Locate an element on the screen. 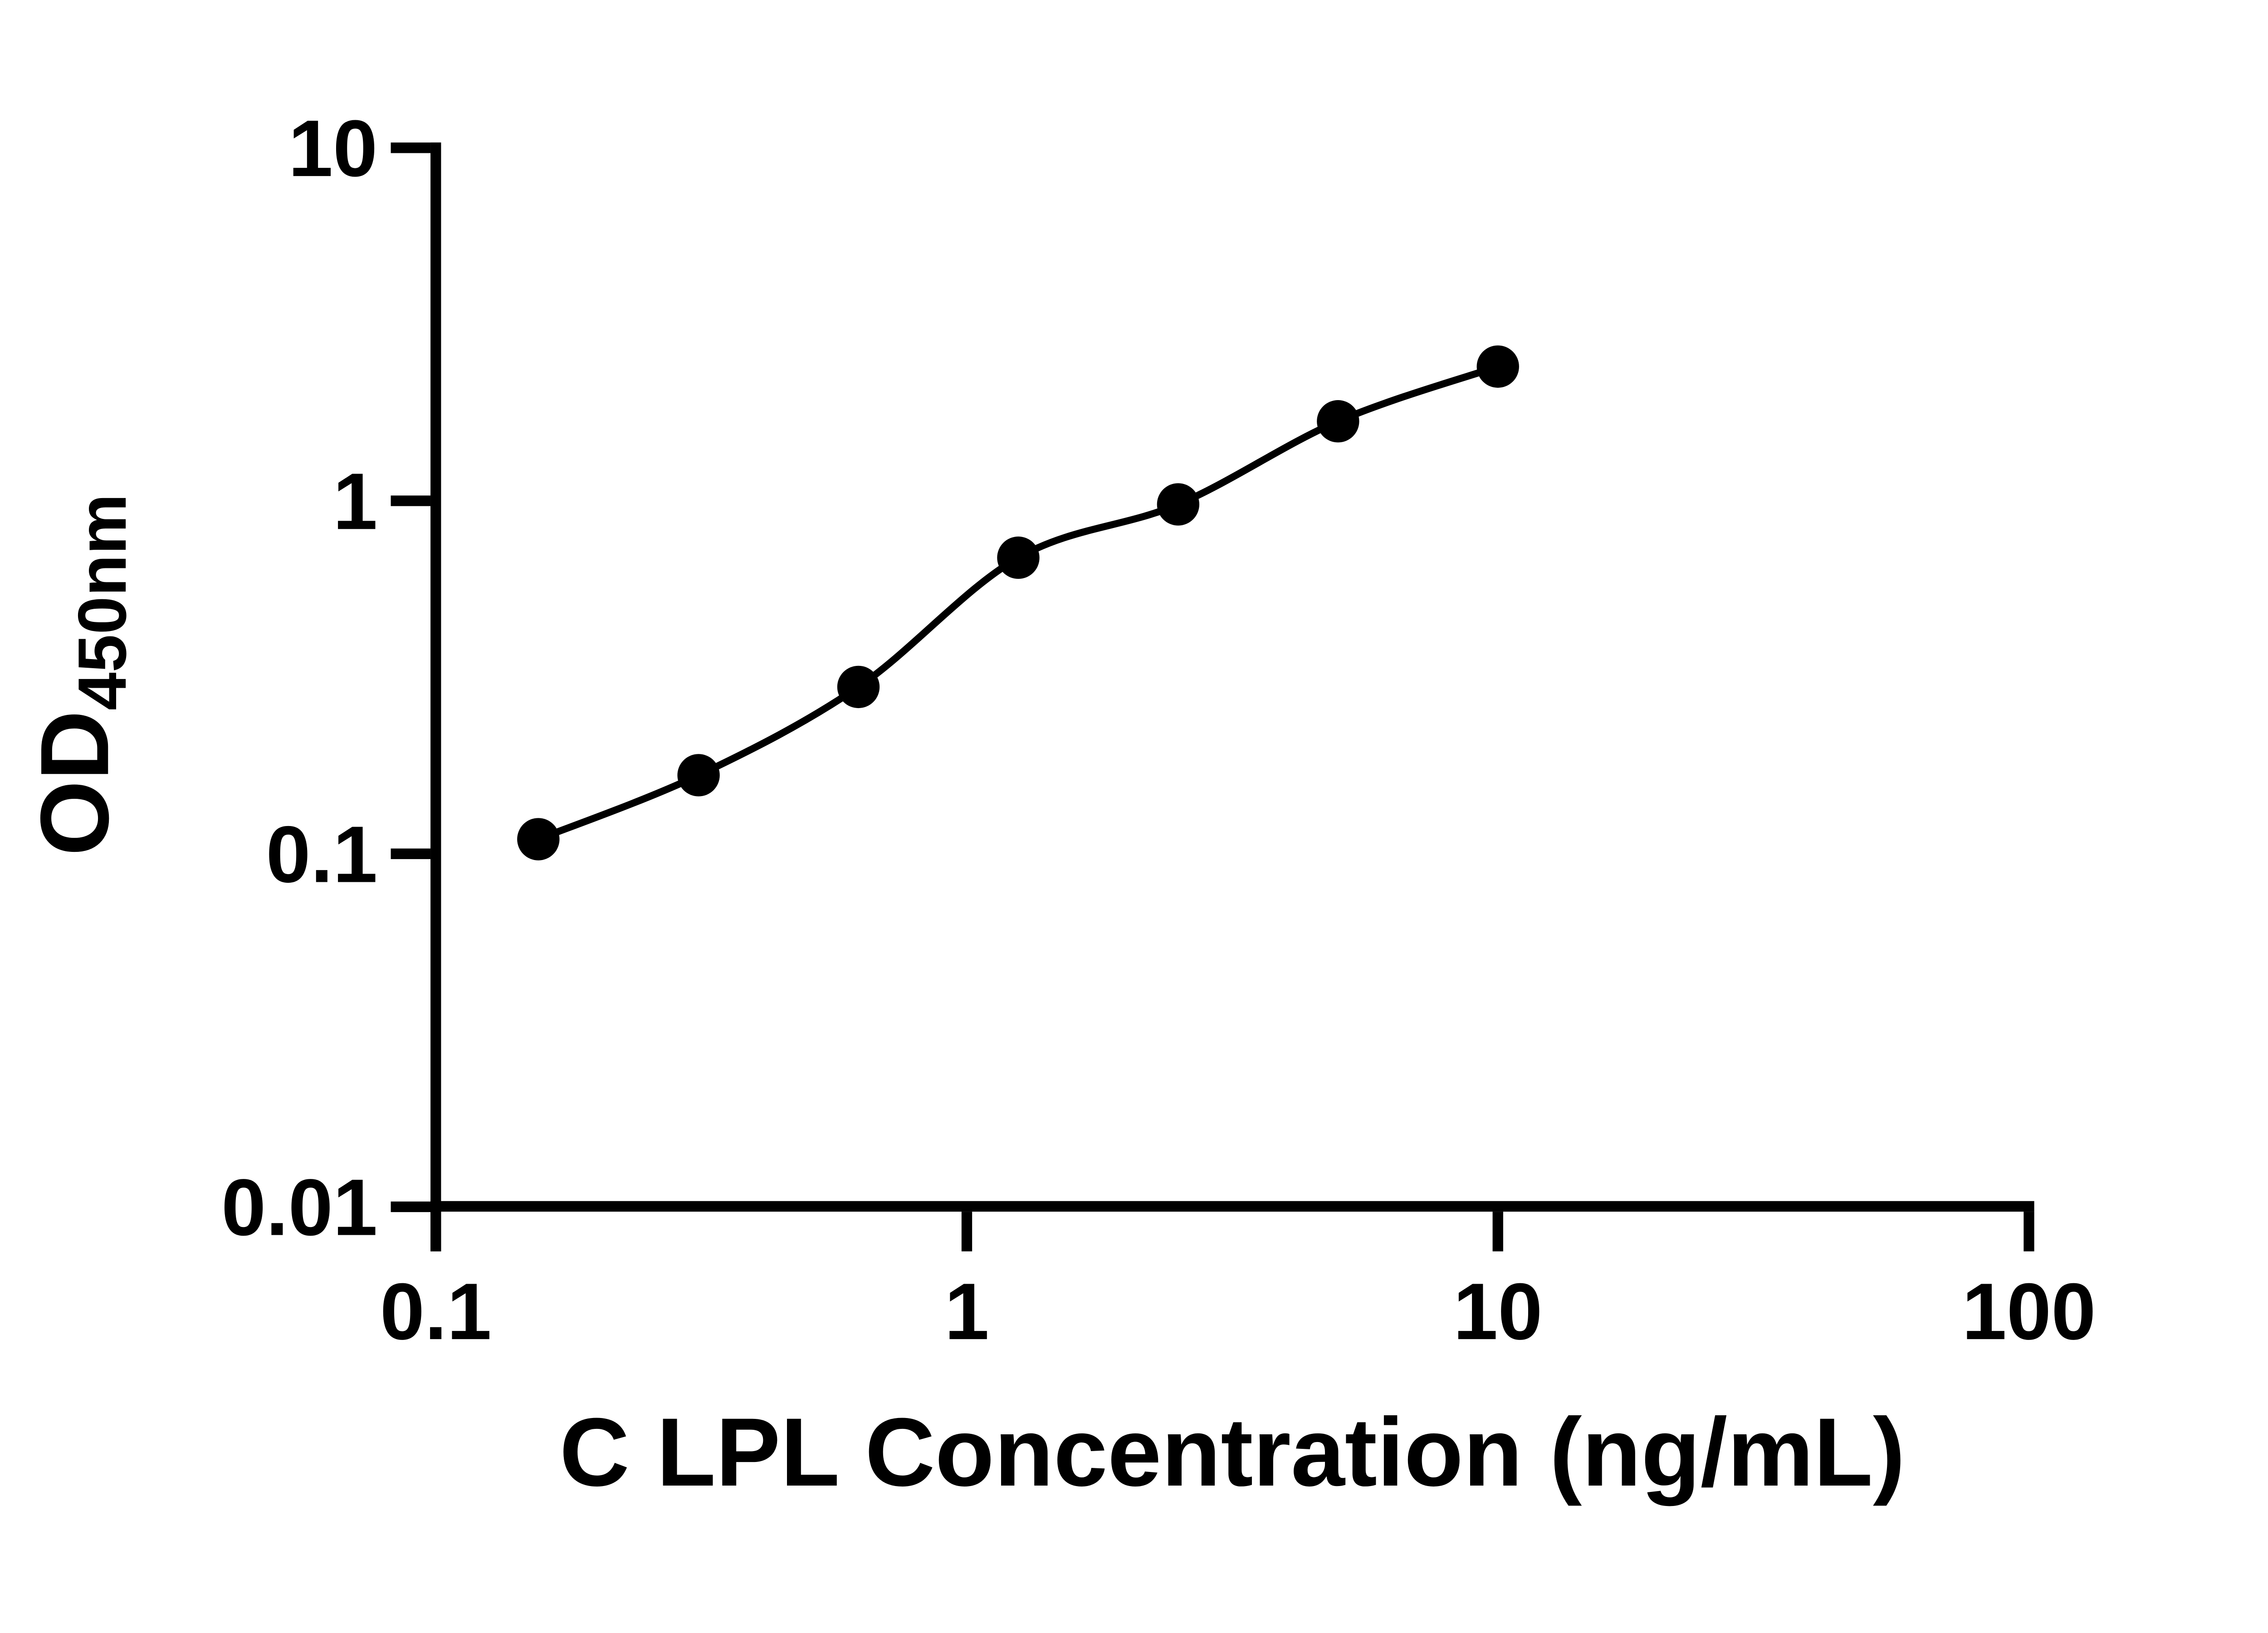  y-axis-tick-labels: 0.01 0.1 1 10 is located at coordinates (299, 677).